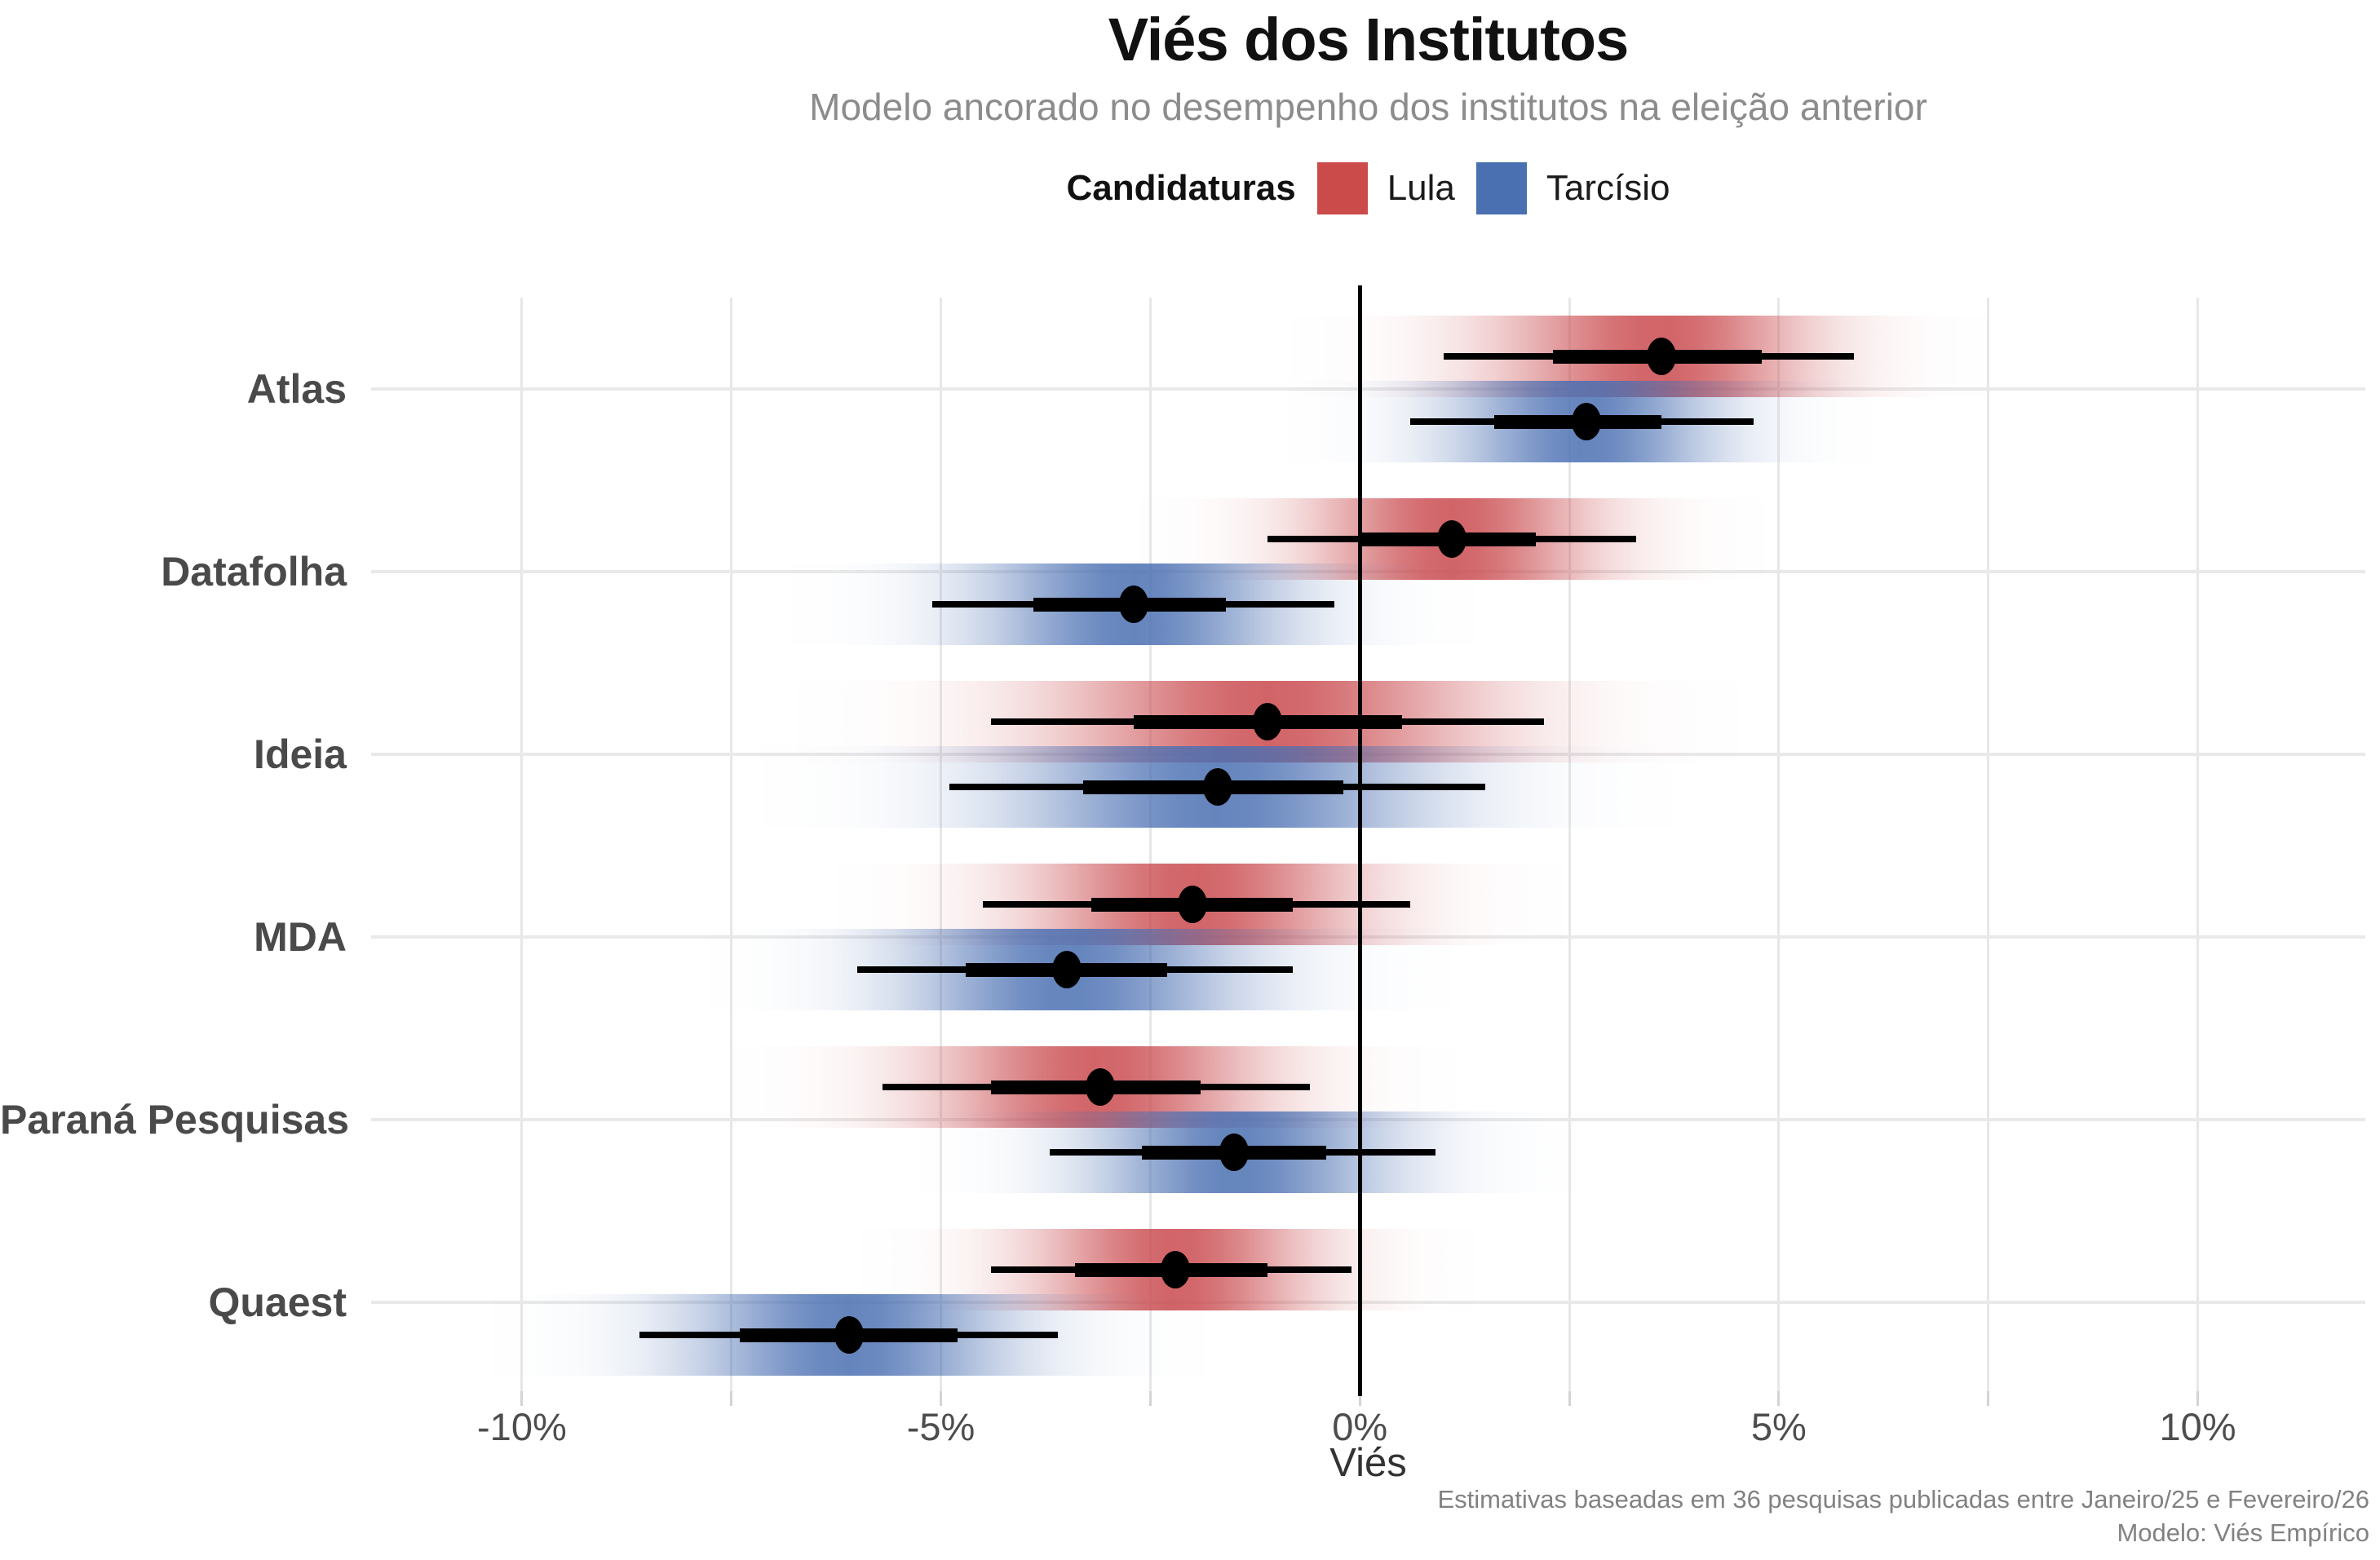 The height and width of the screenshot is (1560, 2380). What do you see at coordinates (175, 1119) in the screenshot?
I see `institute-label: Paraná Pesquisas` at bounding box center [175, 1119].